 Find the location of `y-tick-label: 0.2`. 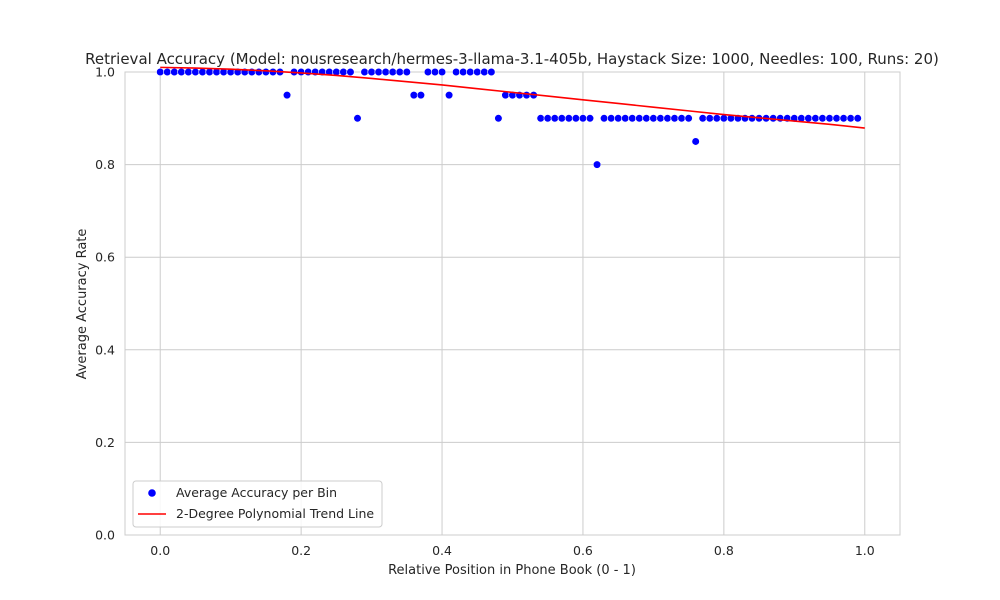

y-tick-label: 0.2 is located at coordinates (105, 442).